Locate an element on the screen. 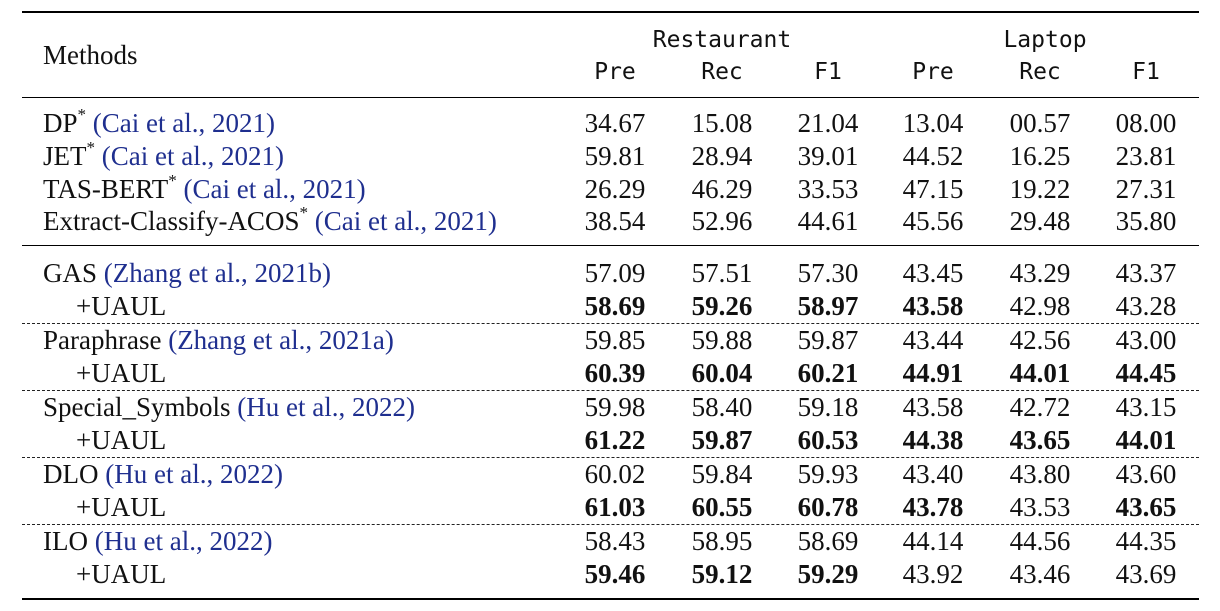 This screenshot has height=611, width=1220. table-cell: 60.21 is located at coordinates (828, 373).